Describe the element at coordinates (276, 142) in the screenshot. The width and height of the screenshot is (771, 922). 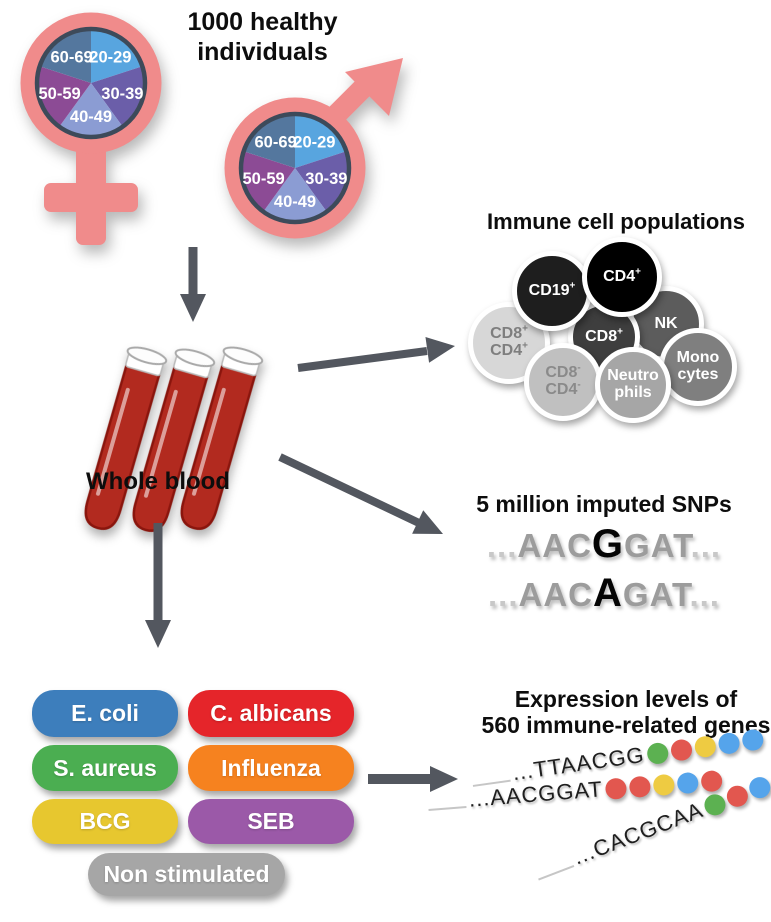
I see `male-symbol-slice-label: 60-69` at that location.